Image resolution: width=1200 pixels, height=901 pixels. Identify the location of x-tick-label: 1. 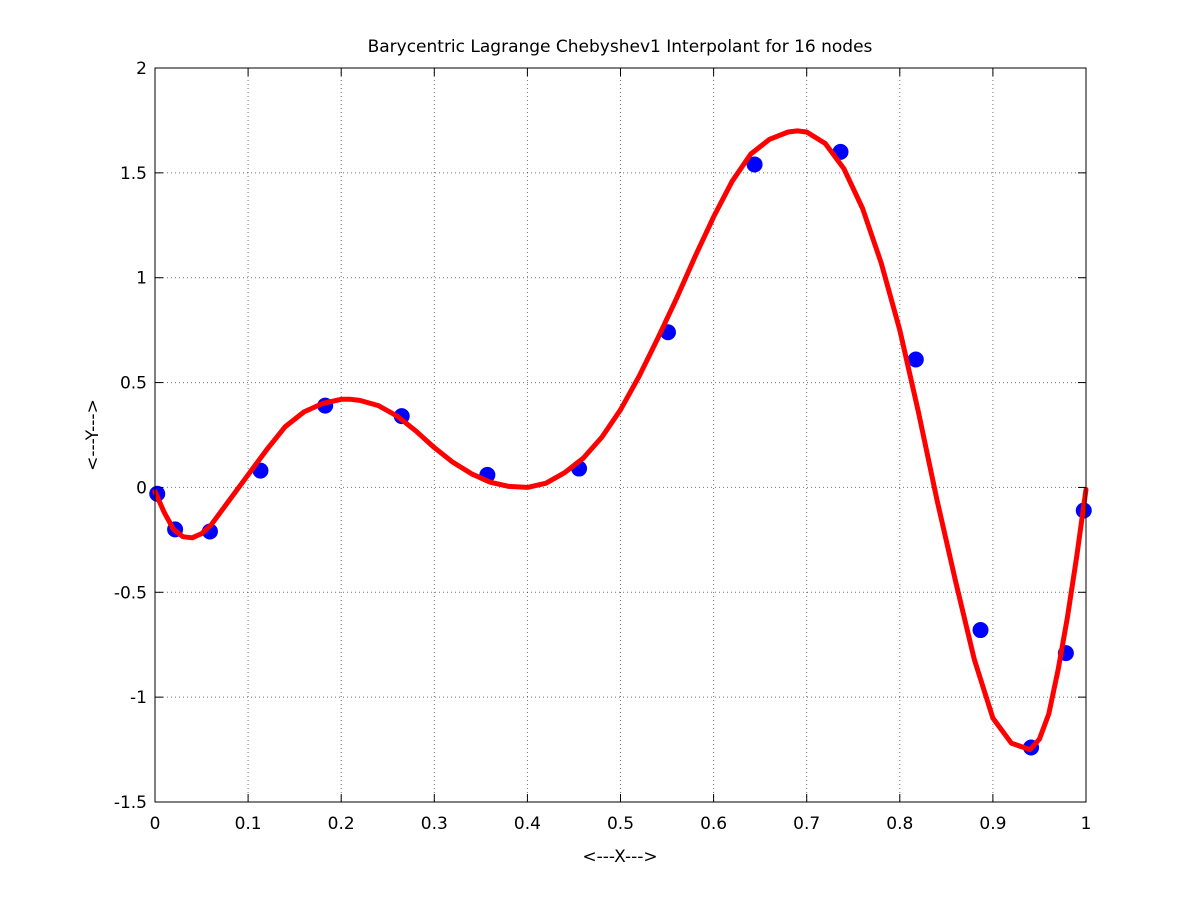
(1086, 824).